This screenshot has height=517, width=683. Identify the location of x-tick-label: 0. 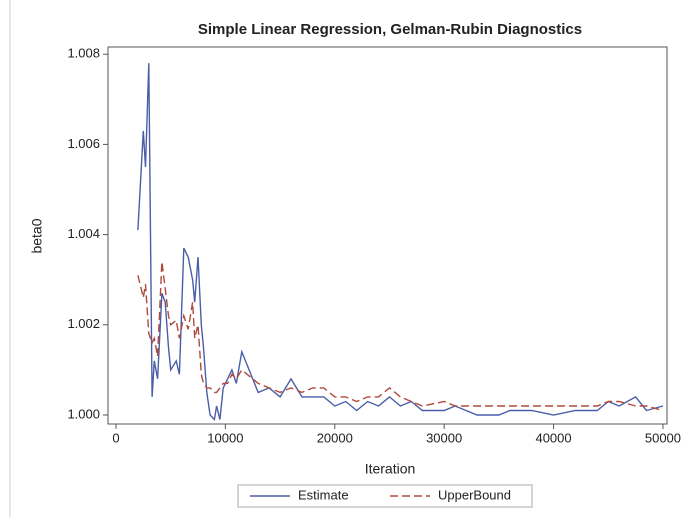
(115, 437).